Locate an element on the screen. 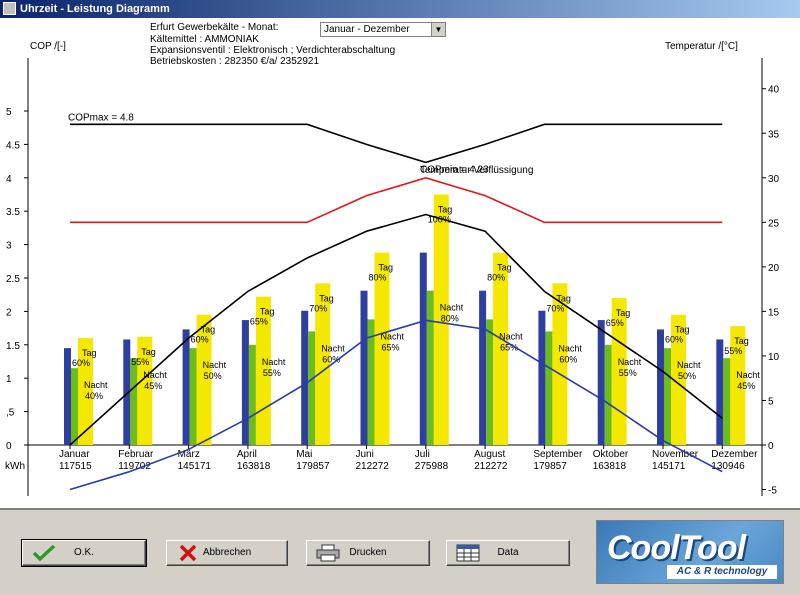 This screenshot has width=800, height=595. kwh-label: 130946 is located at coordinates (728, 466).